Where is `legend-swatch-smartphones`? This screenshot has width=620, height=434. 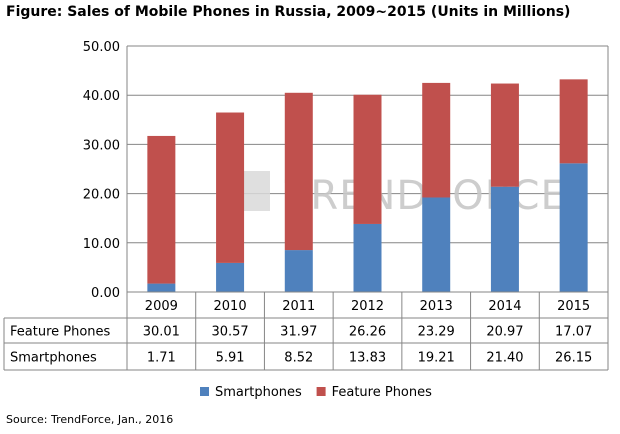
legend-swatch-smartphones is located at coordinates (204, 391).